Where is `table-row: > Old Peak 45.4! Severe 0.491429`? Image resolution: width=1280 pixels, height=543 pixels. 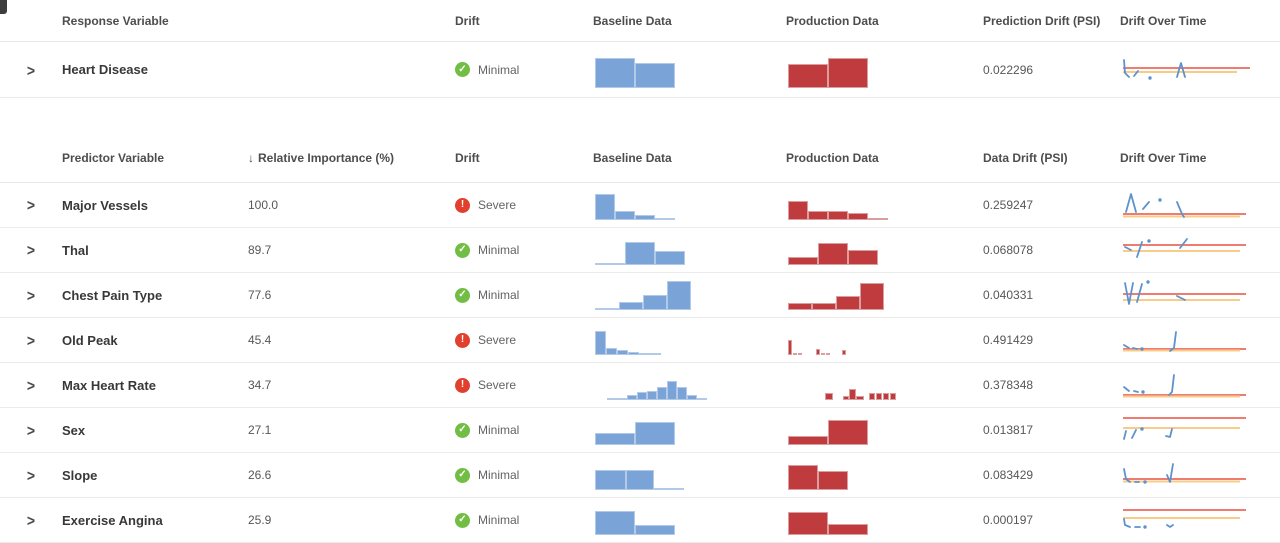 table-row: > Old Peak 45.4! Severe 0.491429 is located at coordinates (640, 340).